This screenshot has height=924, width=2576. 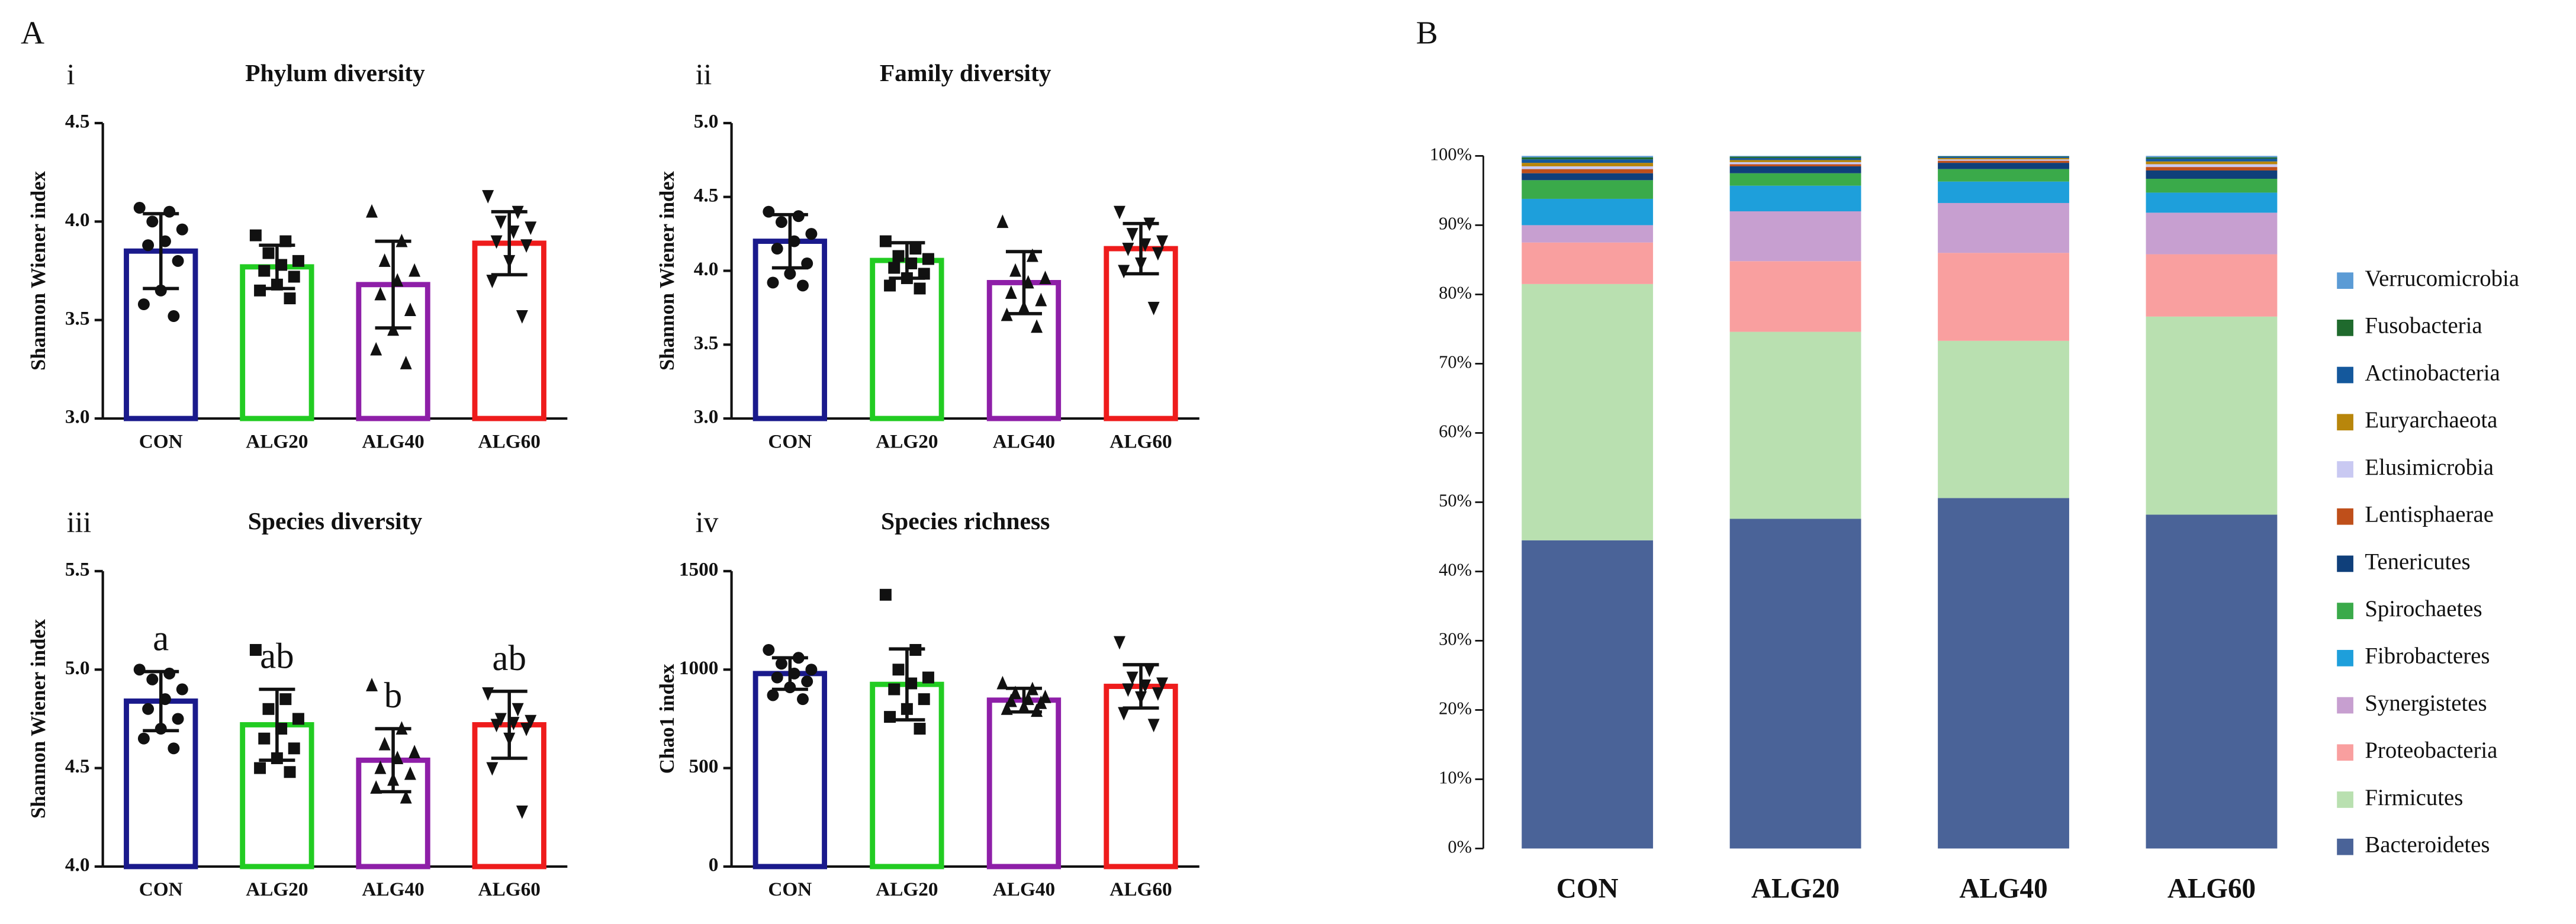 I want to click on y-tick-label: 0%, so click(x=1460, y=847).